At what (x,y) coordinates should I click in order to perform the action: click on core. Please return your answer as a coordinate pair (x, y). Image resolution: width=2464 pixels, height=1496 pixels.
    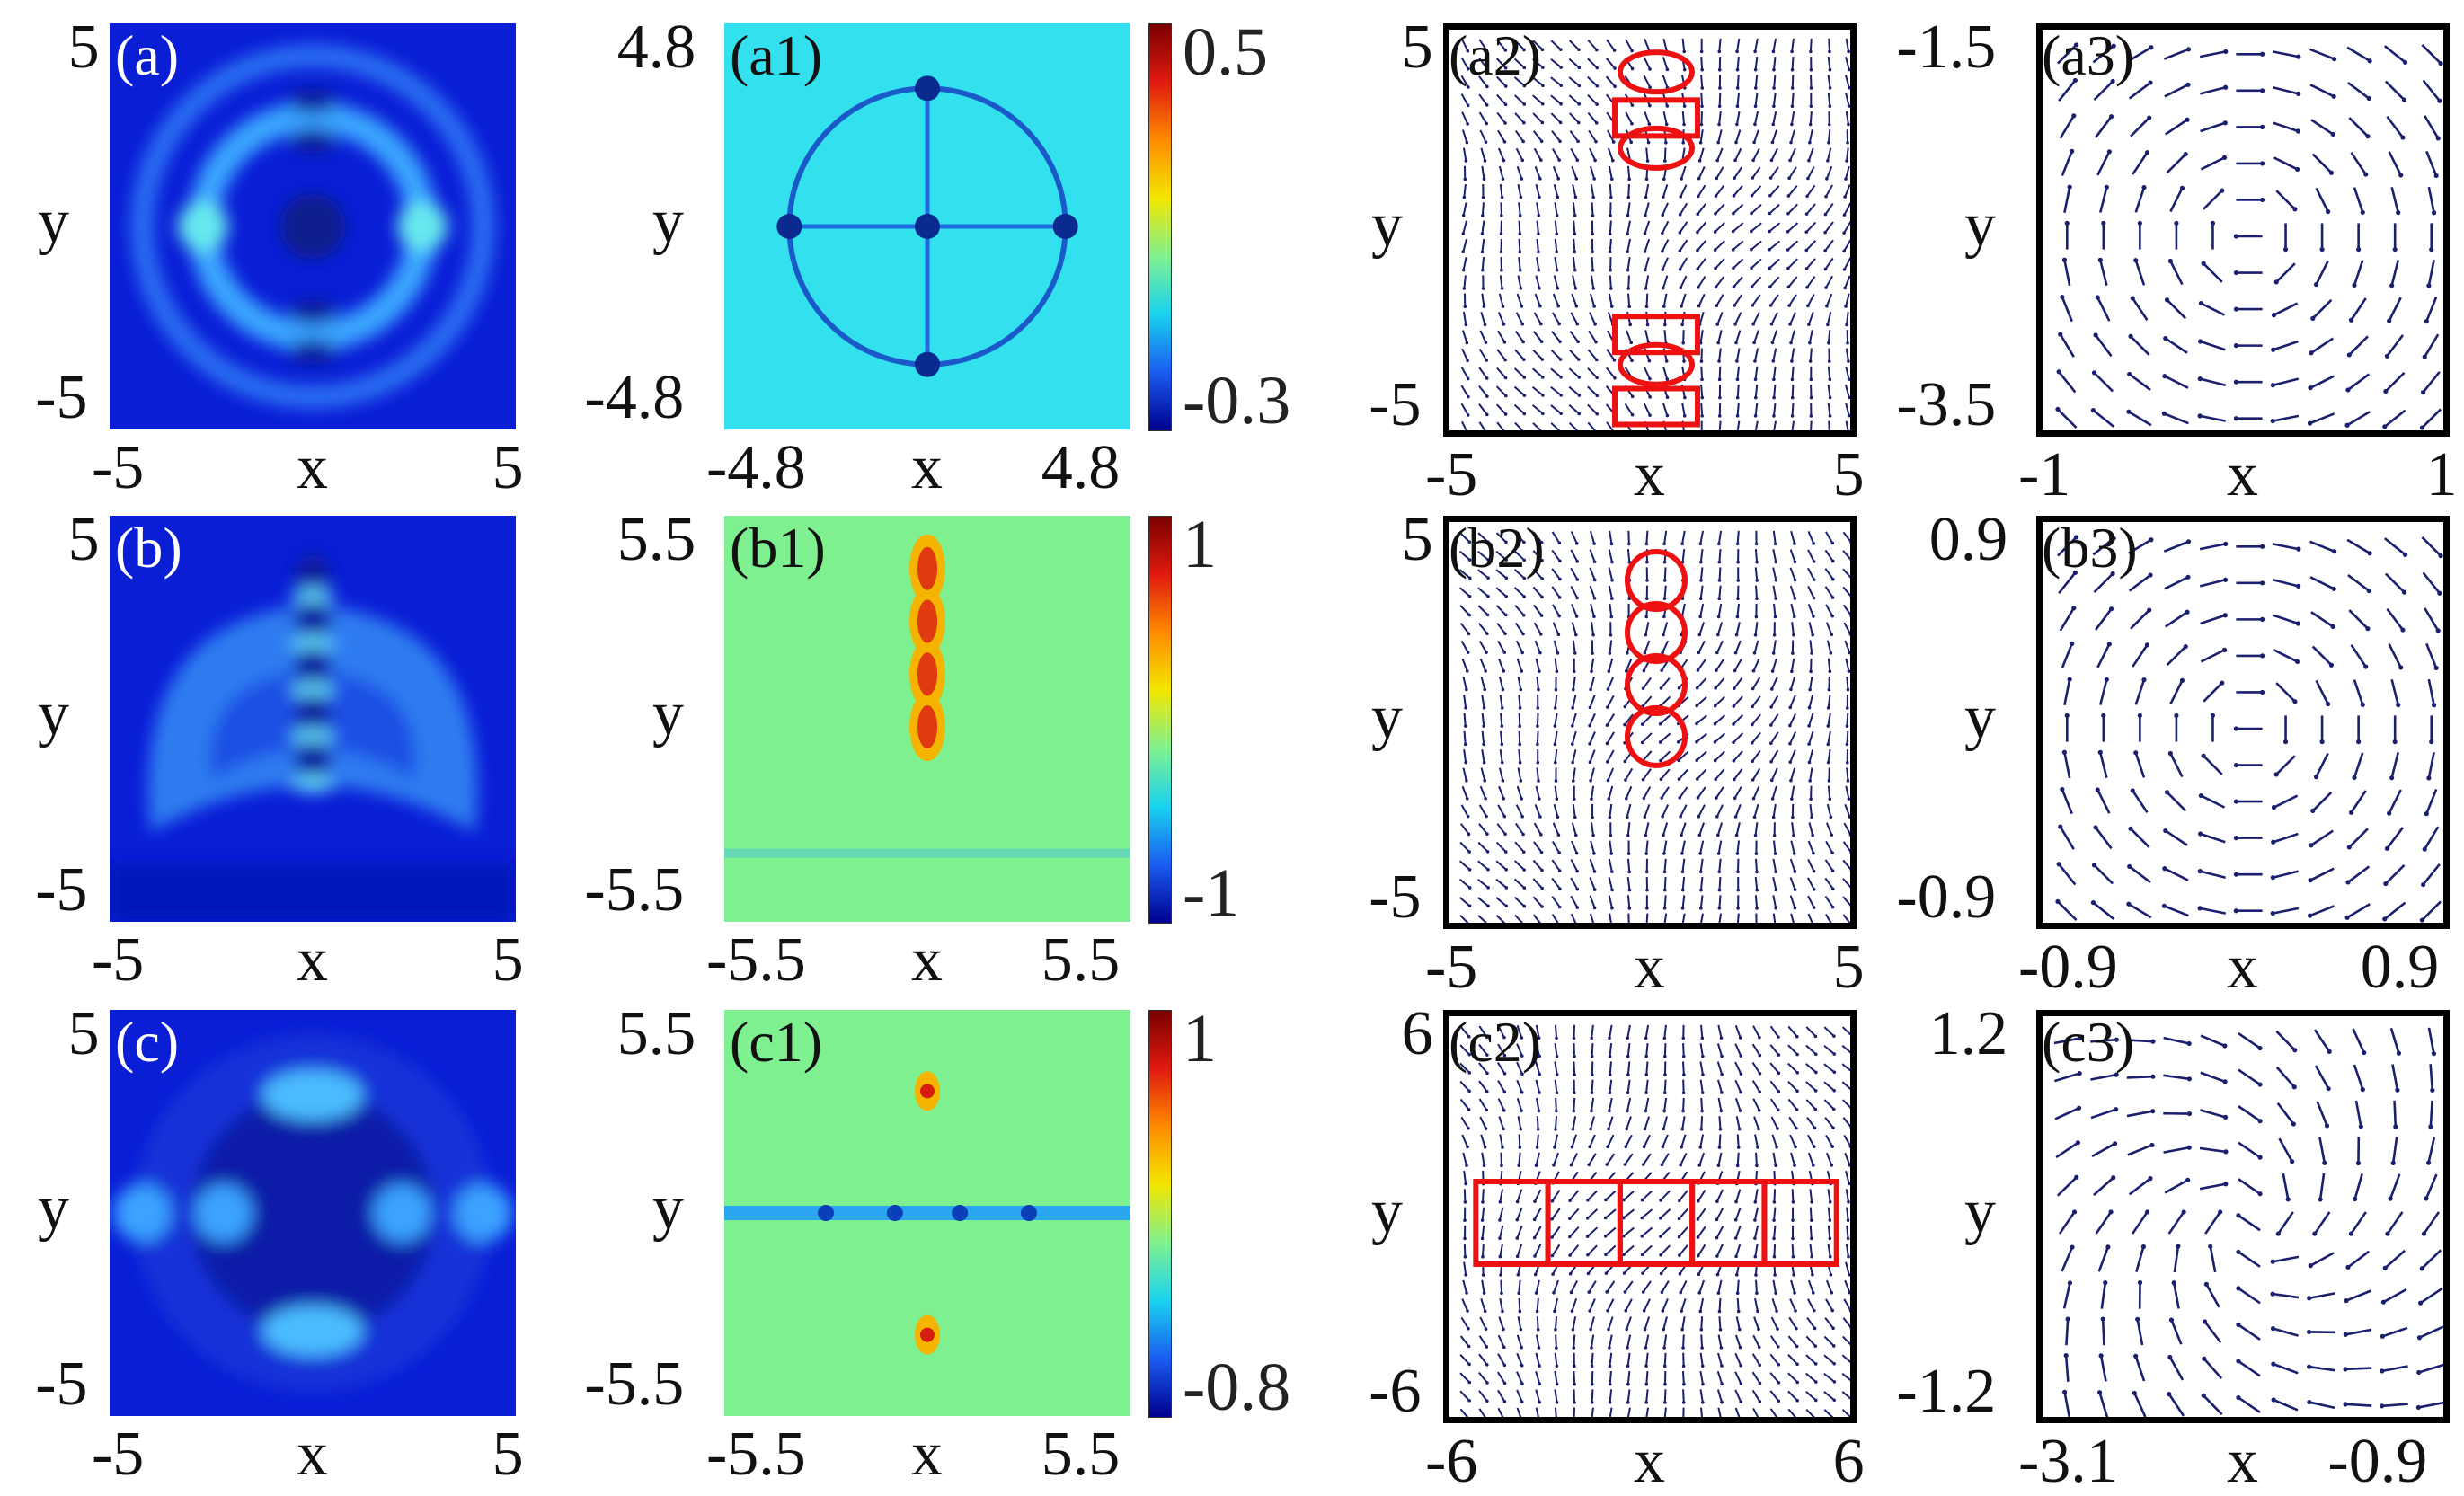
    Looking at the image, I should click on (312, 226).